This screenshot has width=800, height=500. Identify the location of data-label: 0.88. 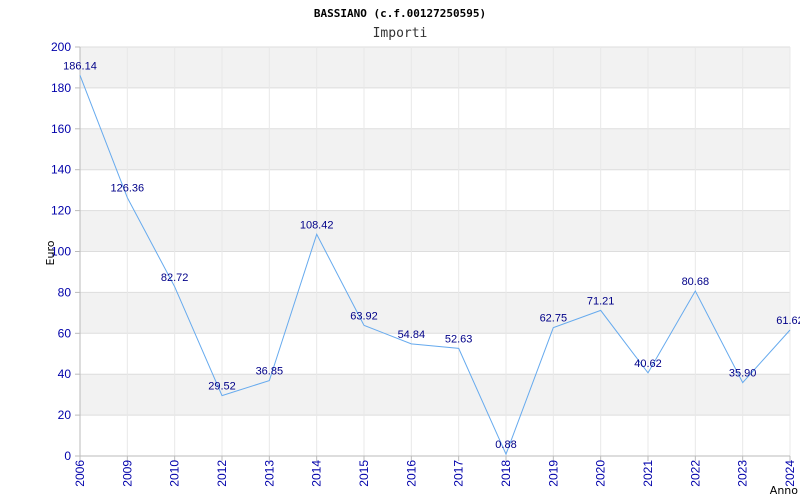
(505, 445).